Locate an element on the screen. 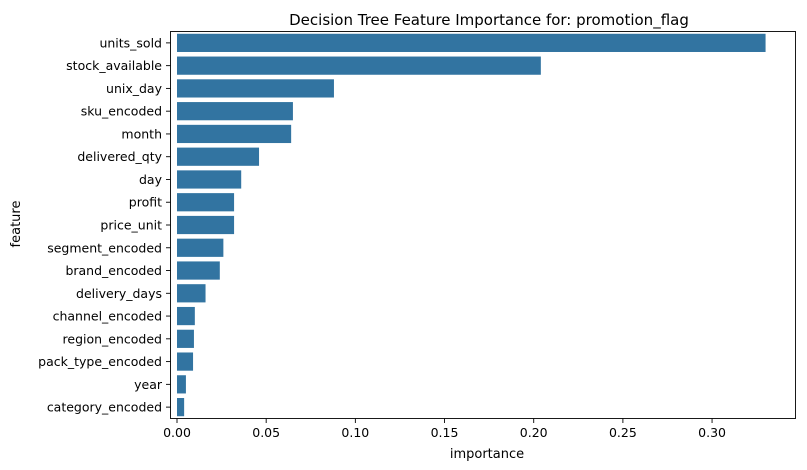 The width and height of the screenshot is (807, 470). bar-delivered-qty is located at coordinates (218, 156).